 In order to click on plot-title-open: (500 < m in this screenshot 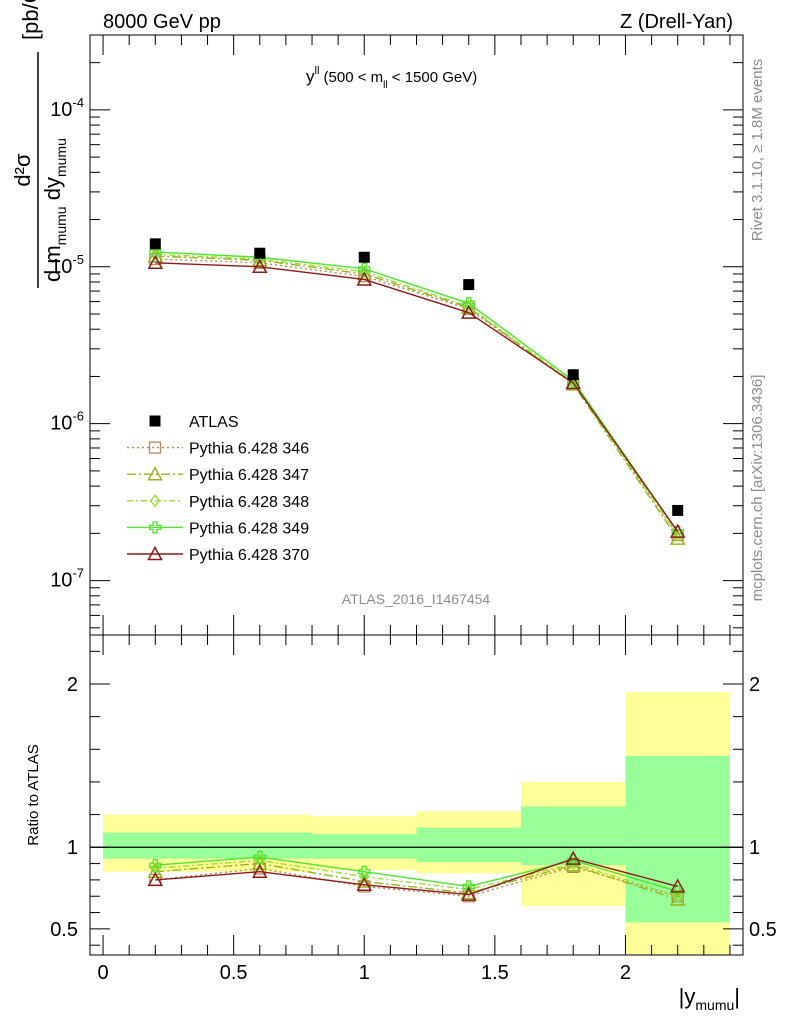, I will do `click(351, 77)`.